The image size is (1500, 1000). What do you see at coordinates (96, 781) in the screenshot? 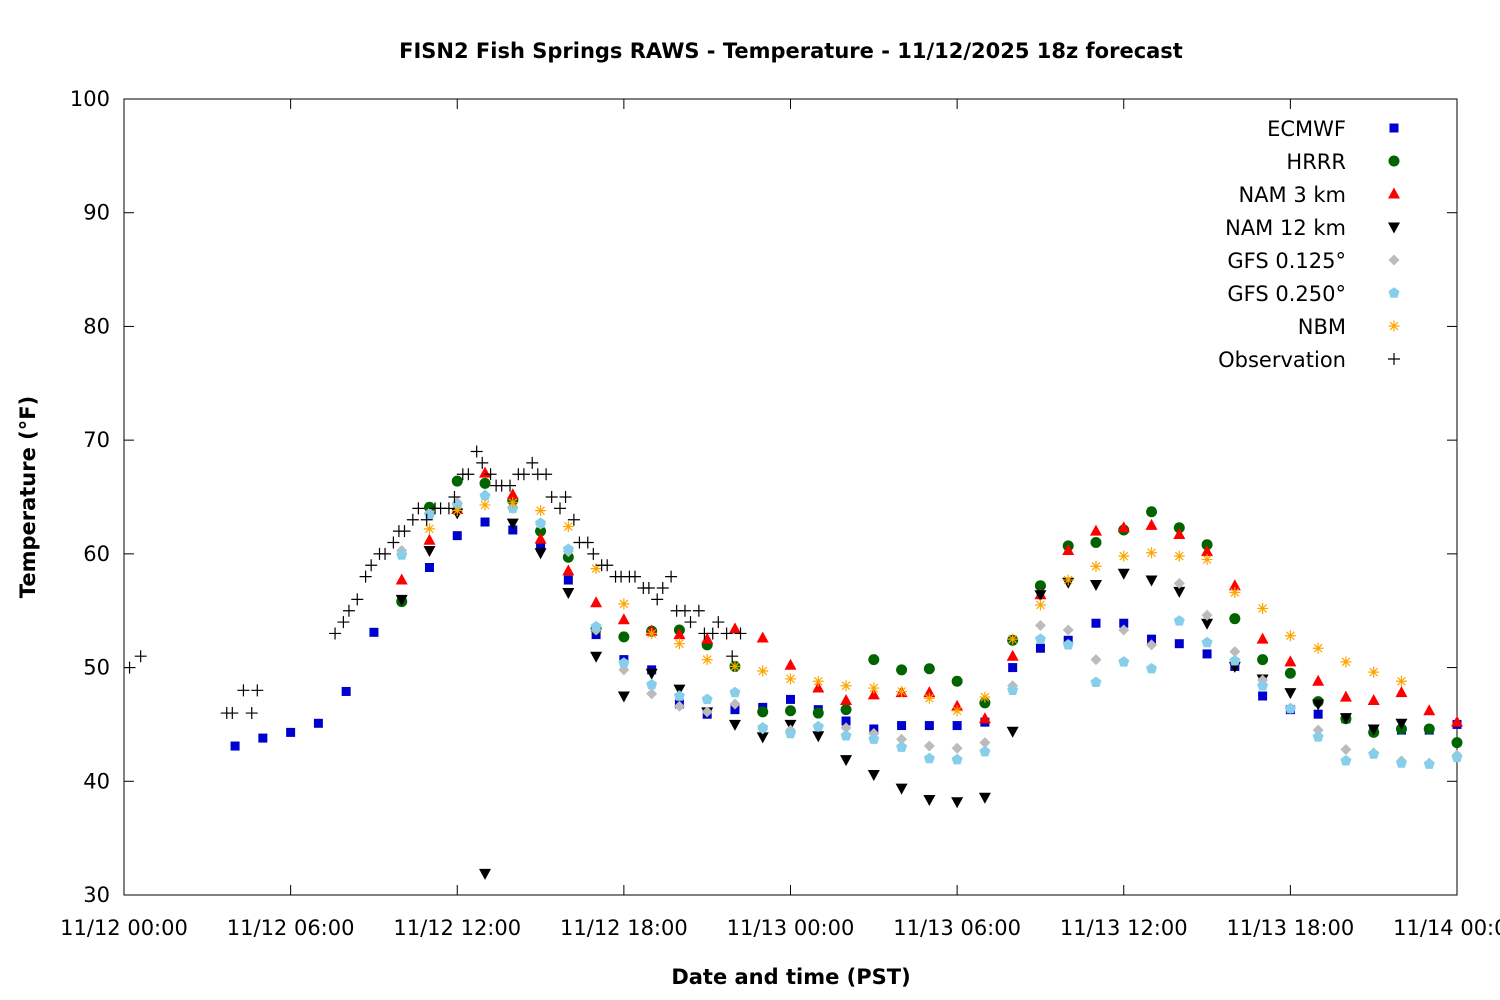
I see `y-tick-label: 40` at bounding box center [96, 781].